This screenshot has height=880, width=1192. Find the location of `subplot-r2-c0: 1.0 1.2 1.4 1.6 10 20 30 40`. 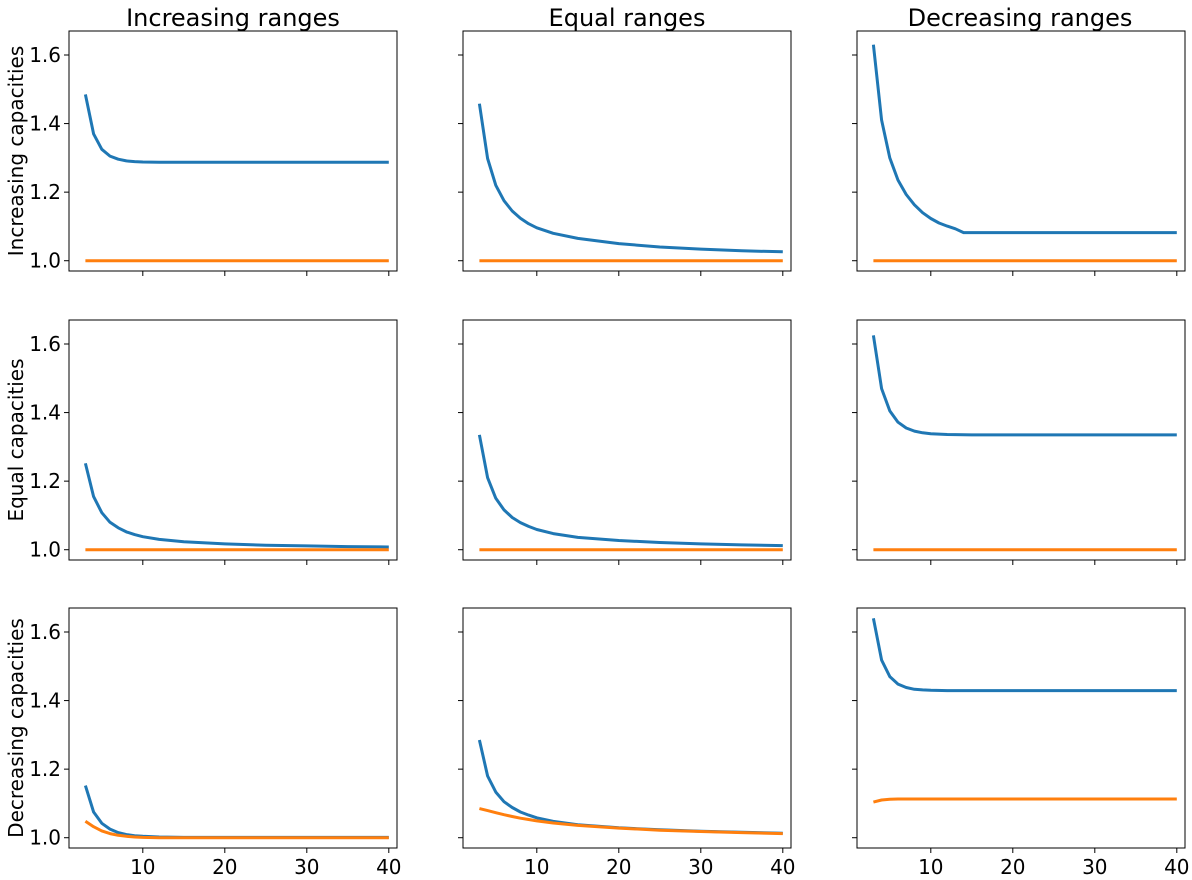

subplot-r2-c0: 1.0 1.2 1.4 1.6 10 20 30 40 is located at coordinates (215, 743).